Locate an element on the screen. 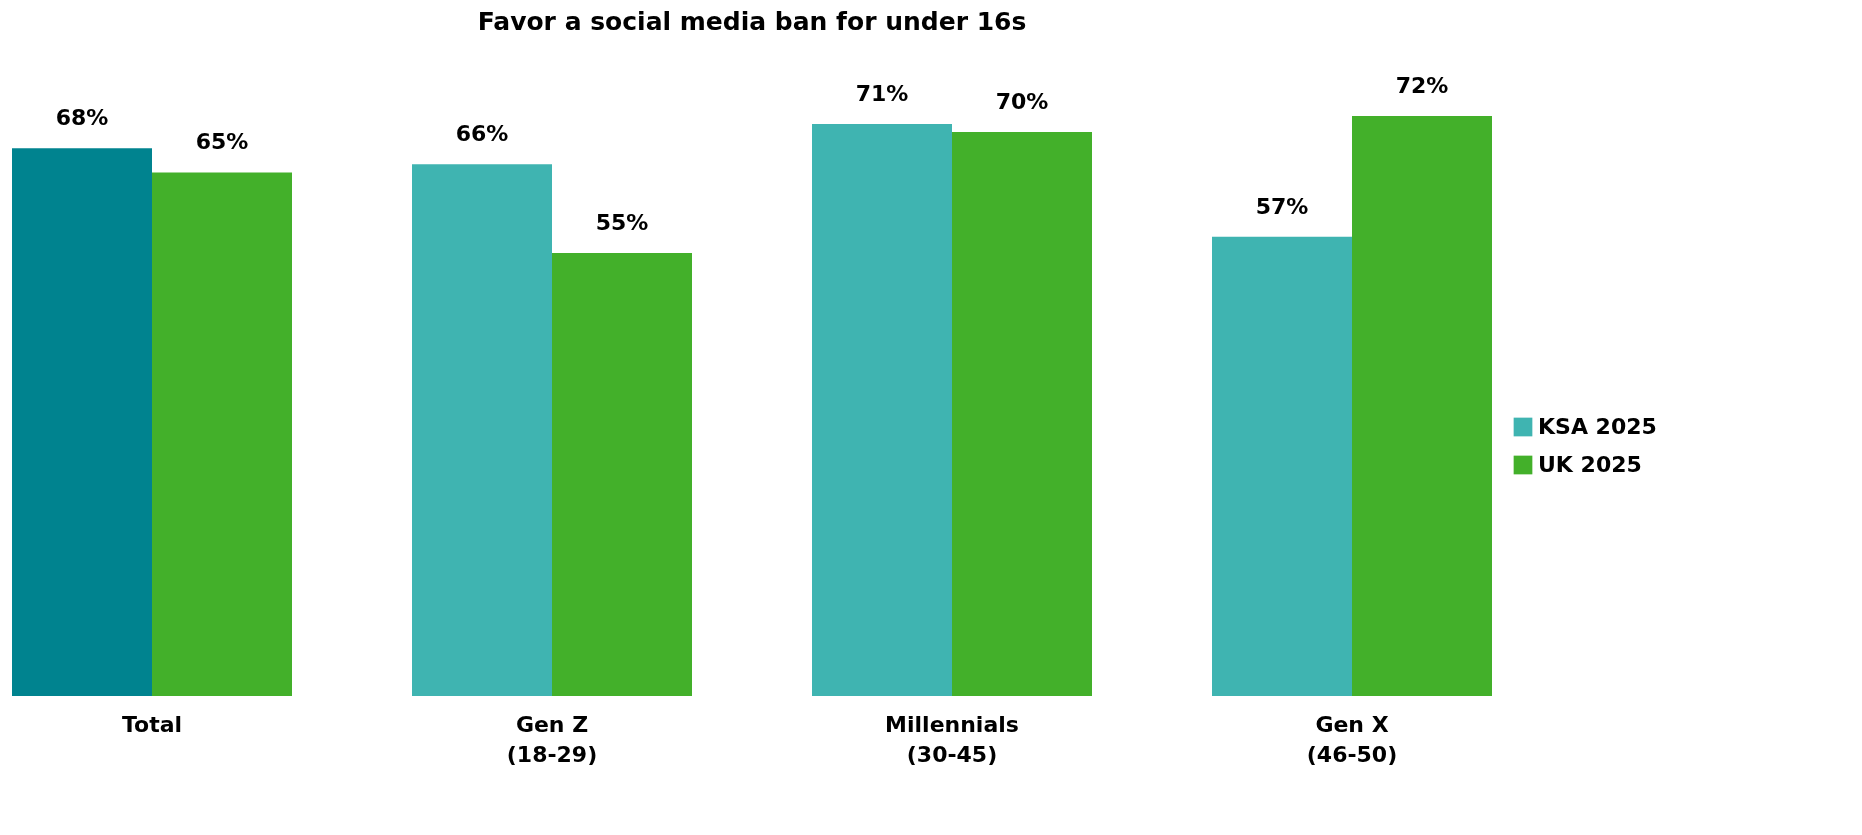  data-label: 66% is located at coordinates (482, 134).